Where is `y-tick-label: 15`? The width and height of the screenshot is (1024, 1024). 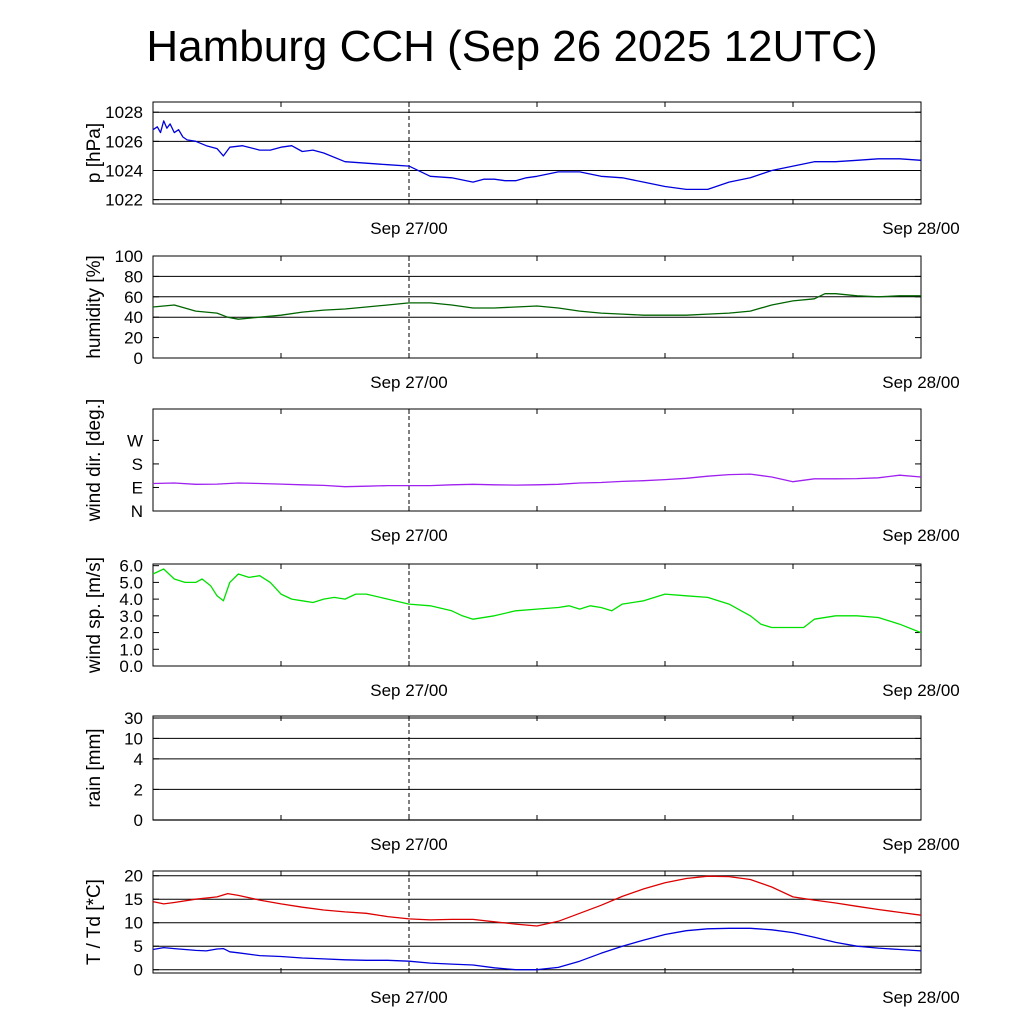
y-tick-label: 15 is located at coordinates (133, 899).